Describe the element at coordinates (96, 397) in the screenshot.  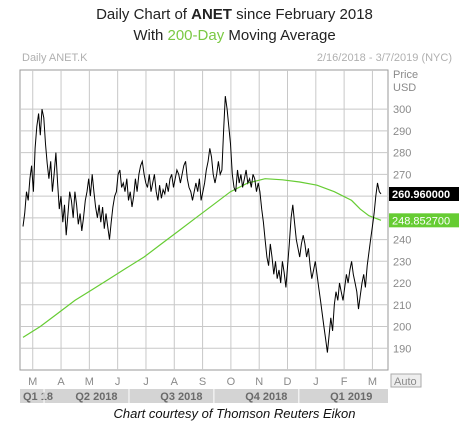
I see `quarter-label: Q2 2018` at that location.